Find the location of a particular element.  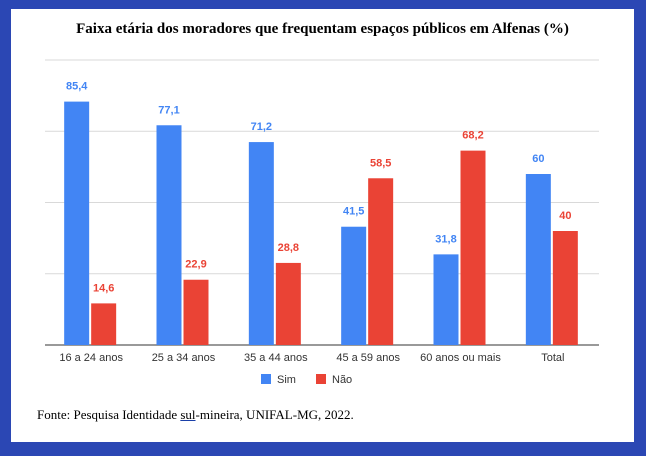

data-label: 71,2 is located at coordinates (261, 127).